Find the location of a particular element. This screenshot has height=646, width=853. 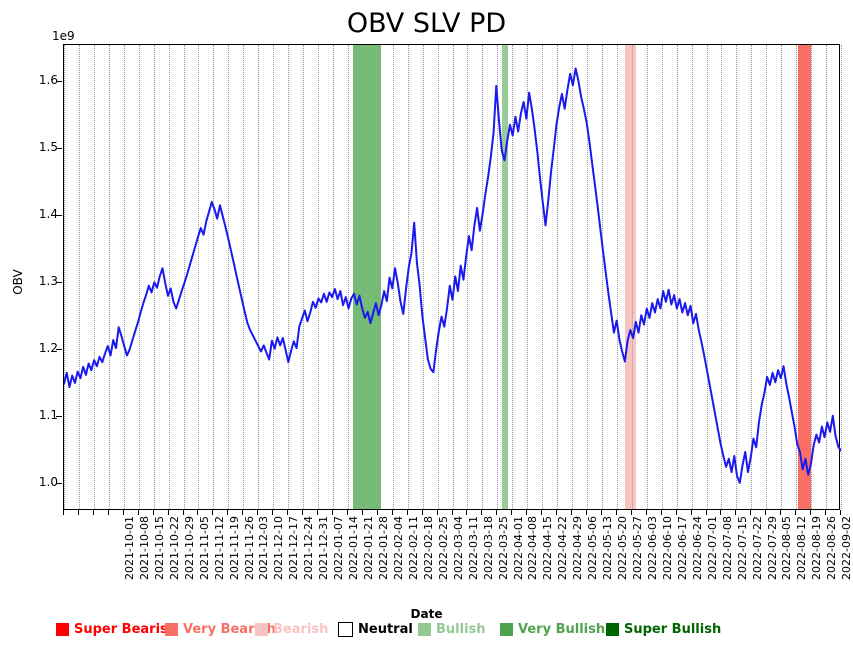

legend-item: Super Bullish is located at coordinates (663, 629).